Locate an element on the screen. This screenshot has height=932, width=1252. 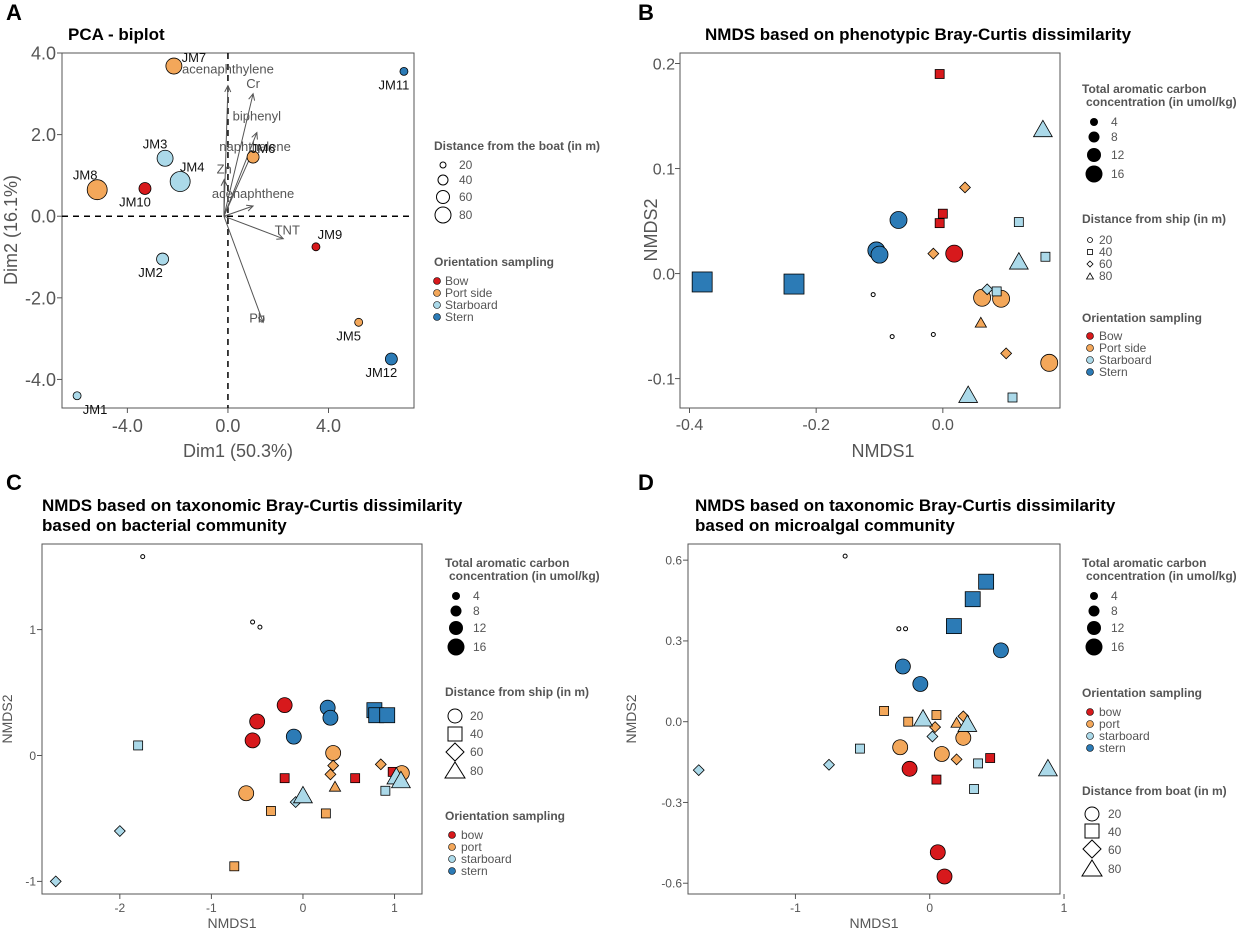
panel-c-points is located at coordinates (230, 721).